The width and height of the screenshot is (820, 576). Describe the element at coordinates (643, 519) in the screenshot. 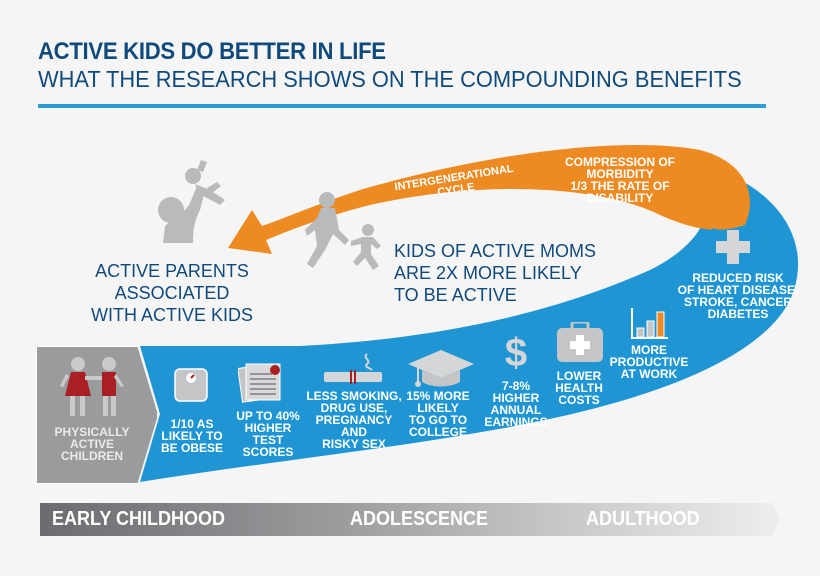

I see `stage-adulthood: ADULTHOOD` at that location.